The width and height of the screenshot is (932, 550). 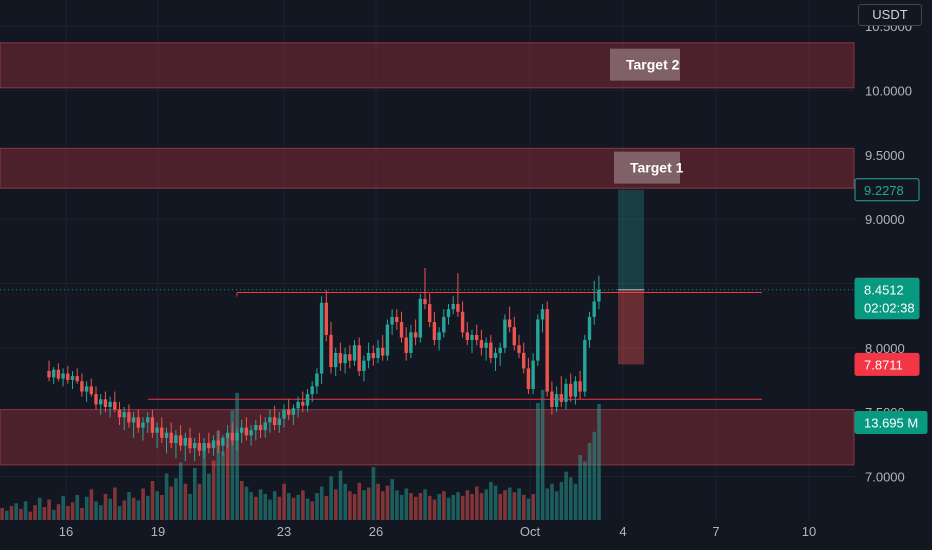 I want to click on long-position-tool, so click(x=631, y=277).